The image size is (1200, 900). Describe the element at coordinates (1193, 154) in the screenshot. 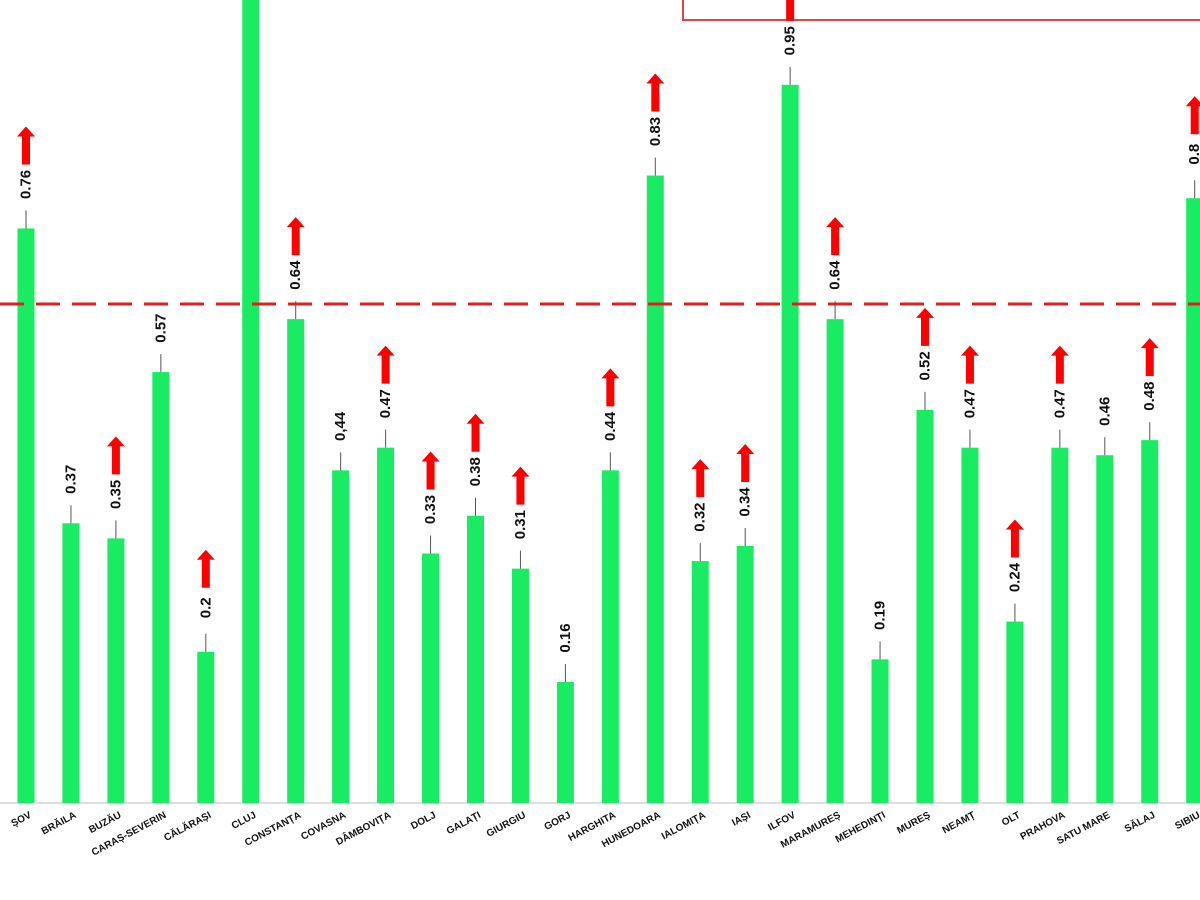

I see `value-label: 0.8` at that location.